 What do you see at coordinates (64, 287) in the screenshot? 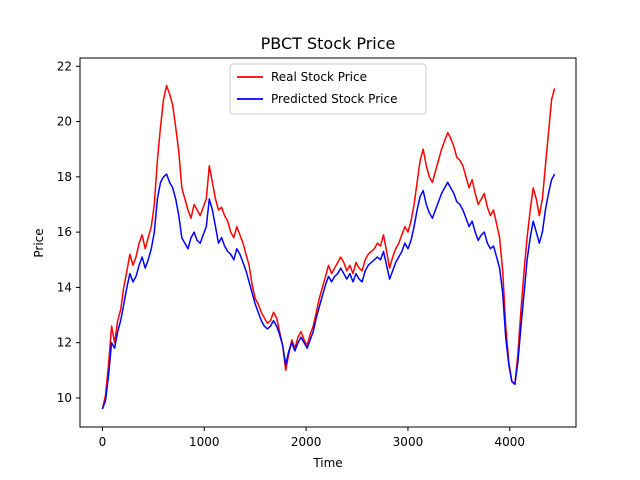
I see `y-tick-label: 14` at bounding box center [64, 287].